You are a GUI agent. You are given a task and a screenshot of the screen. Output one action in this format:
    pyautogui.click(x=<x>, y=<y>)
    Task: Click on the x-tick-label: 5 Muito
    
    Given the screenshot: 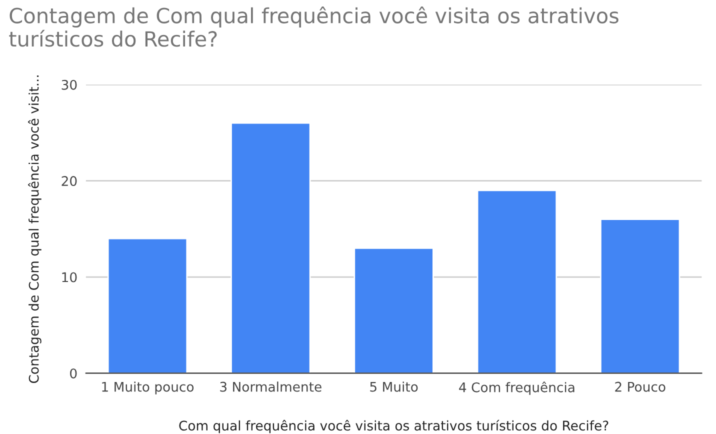 What is the action you would take?
    pyautogui.click(x=394, y=387)
    